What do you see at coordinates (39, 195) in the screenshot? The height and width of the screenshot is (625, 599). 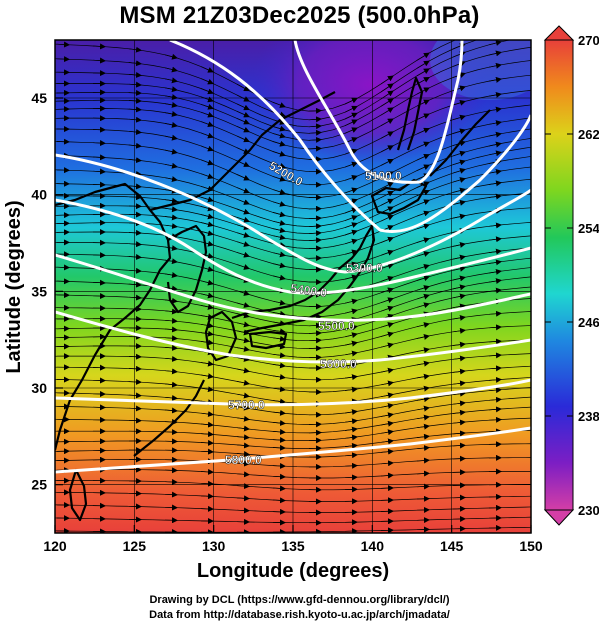 I see `y-tick-label: 40` at bounding box center [39, 195].